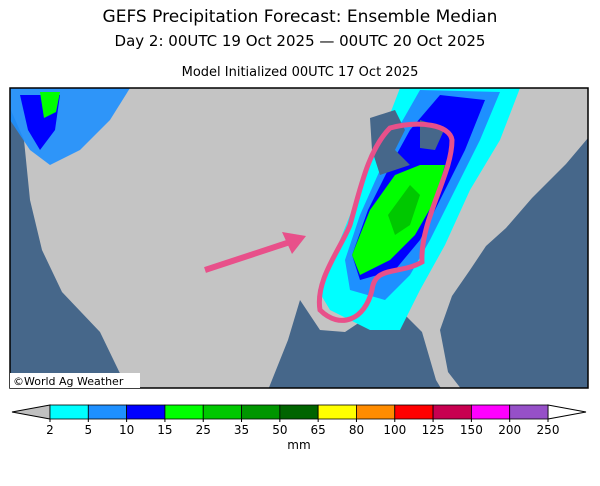 The height and width of the screenshot is (486, 600). I want to click on colorbar-unit: mm, so click(298, 445).